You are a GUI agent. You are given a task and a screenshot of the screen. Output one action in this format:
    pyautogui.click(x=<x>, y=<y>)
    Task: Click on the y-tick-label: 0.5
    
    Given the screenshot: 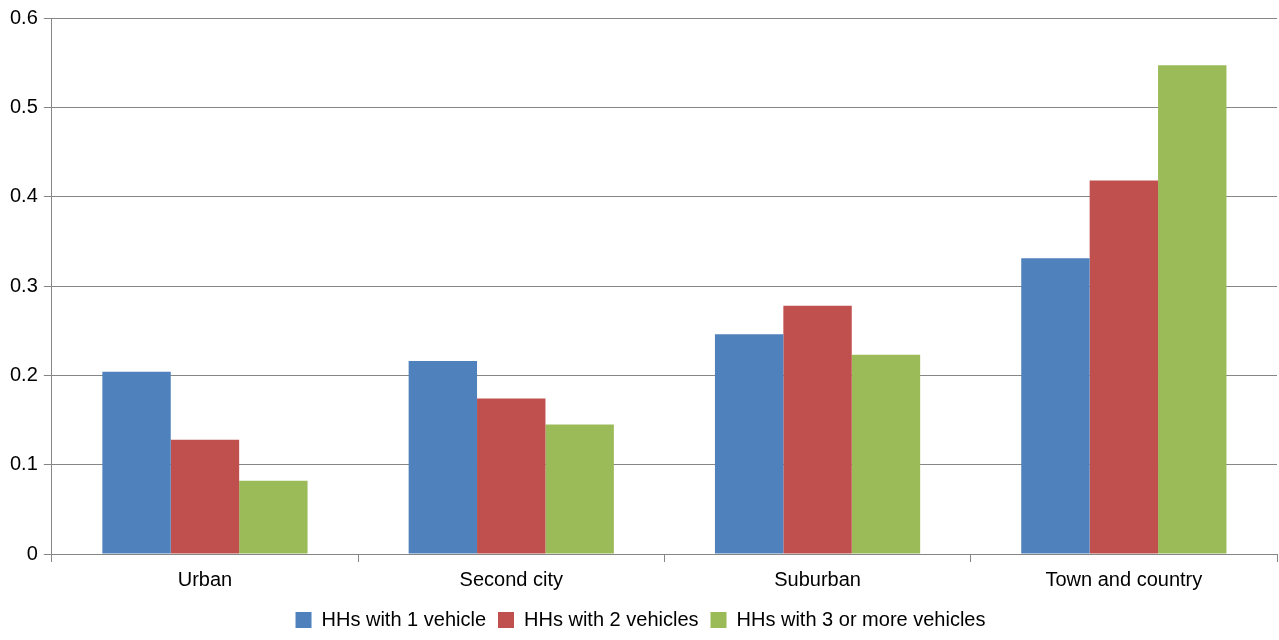 What is the action you would take?
    pyautogui.click(x=23, y=105)
    